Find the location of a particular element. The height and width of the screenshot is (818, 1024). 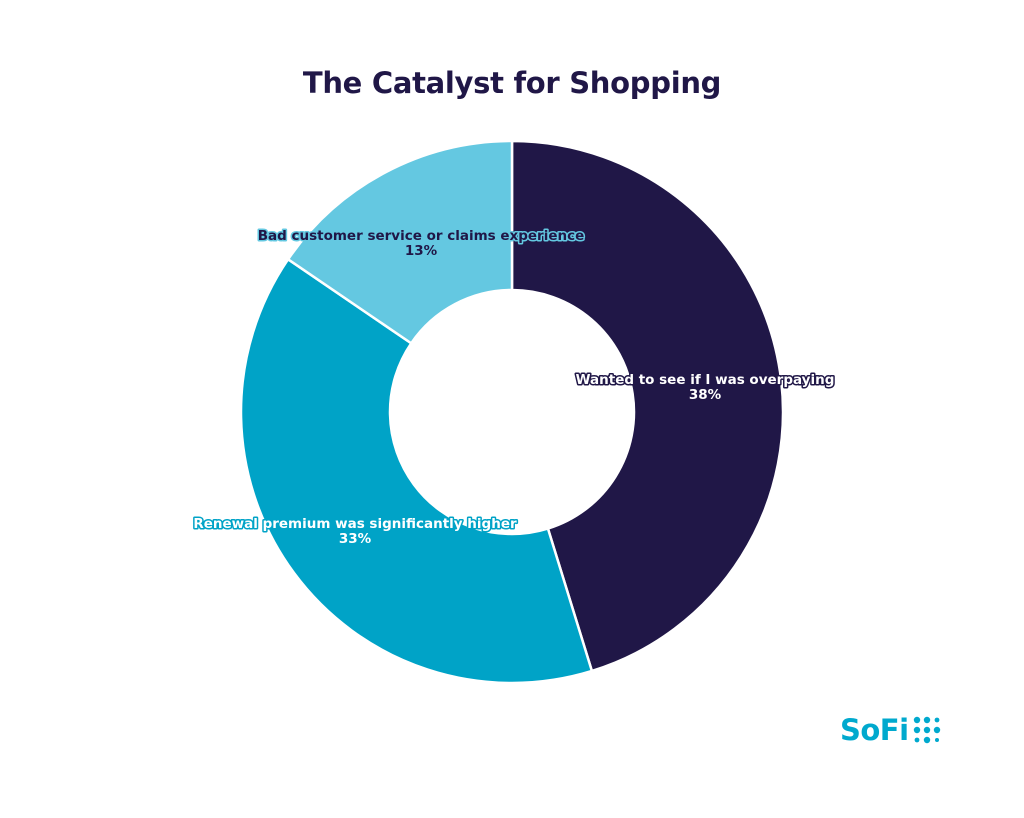

sofi-dots-icon is located at coordinates (926, 730).